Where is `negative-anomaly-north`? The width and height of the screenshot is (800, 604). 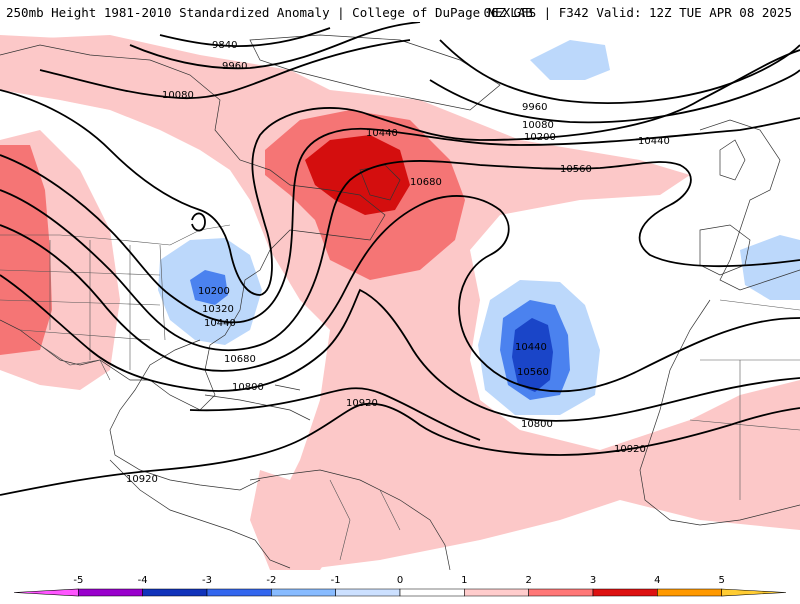
negative-anomaly-north is located at coordinates (570, 60).